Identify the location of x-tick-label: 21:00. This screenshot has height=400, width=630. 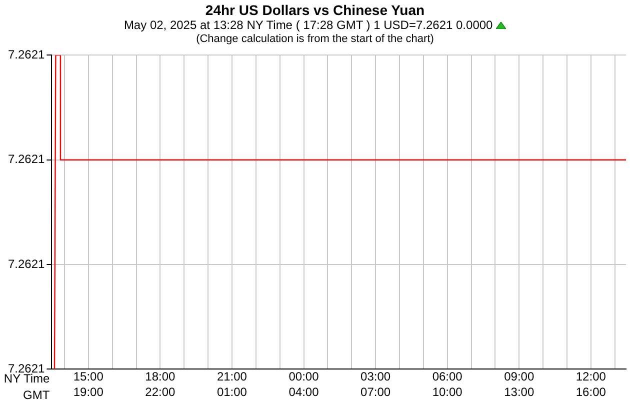
(232, 377).